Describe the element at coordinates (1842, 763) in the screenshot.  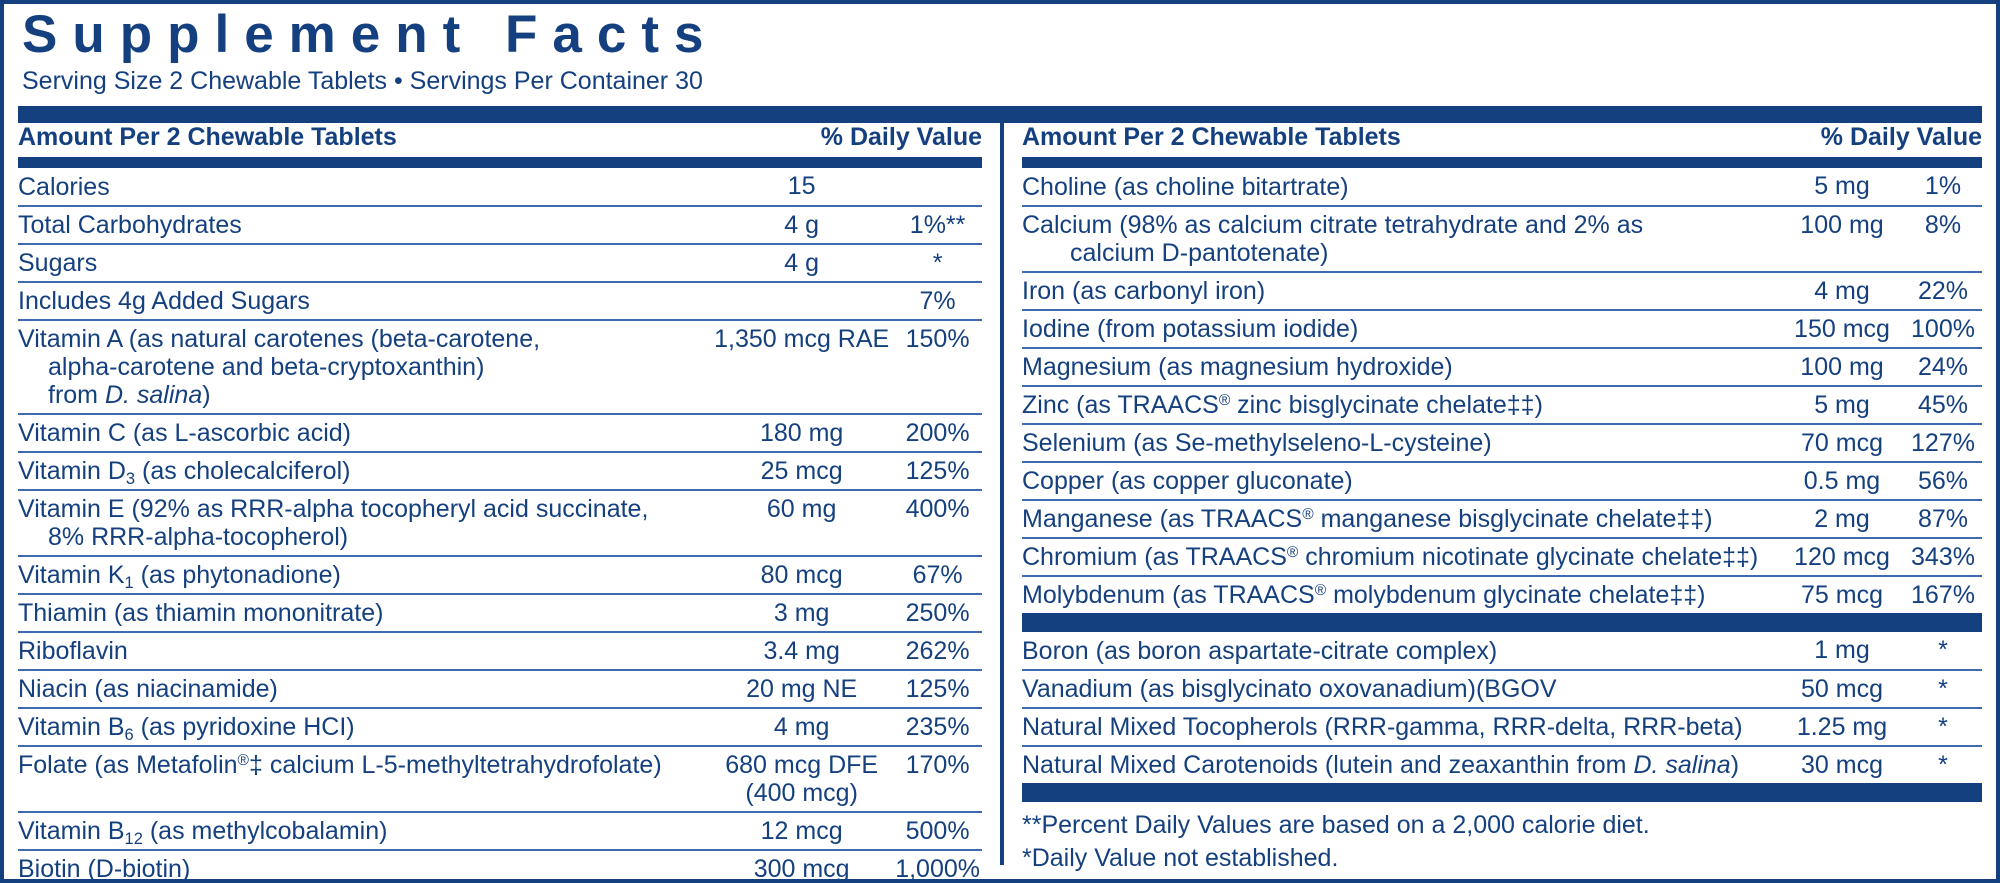
I see `nutrient-amount: 30 mcg` at that location.